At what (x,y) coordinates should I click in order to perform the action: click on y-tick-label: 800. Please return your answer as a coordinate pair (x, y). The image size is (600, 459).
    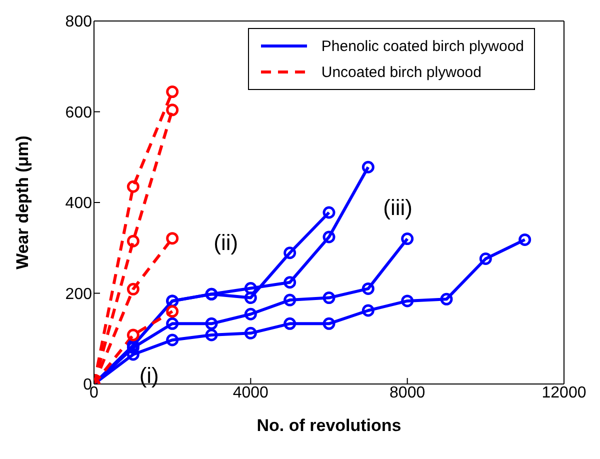
    Looking at the image, I should click on (78, 22).